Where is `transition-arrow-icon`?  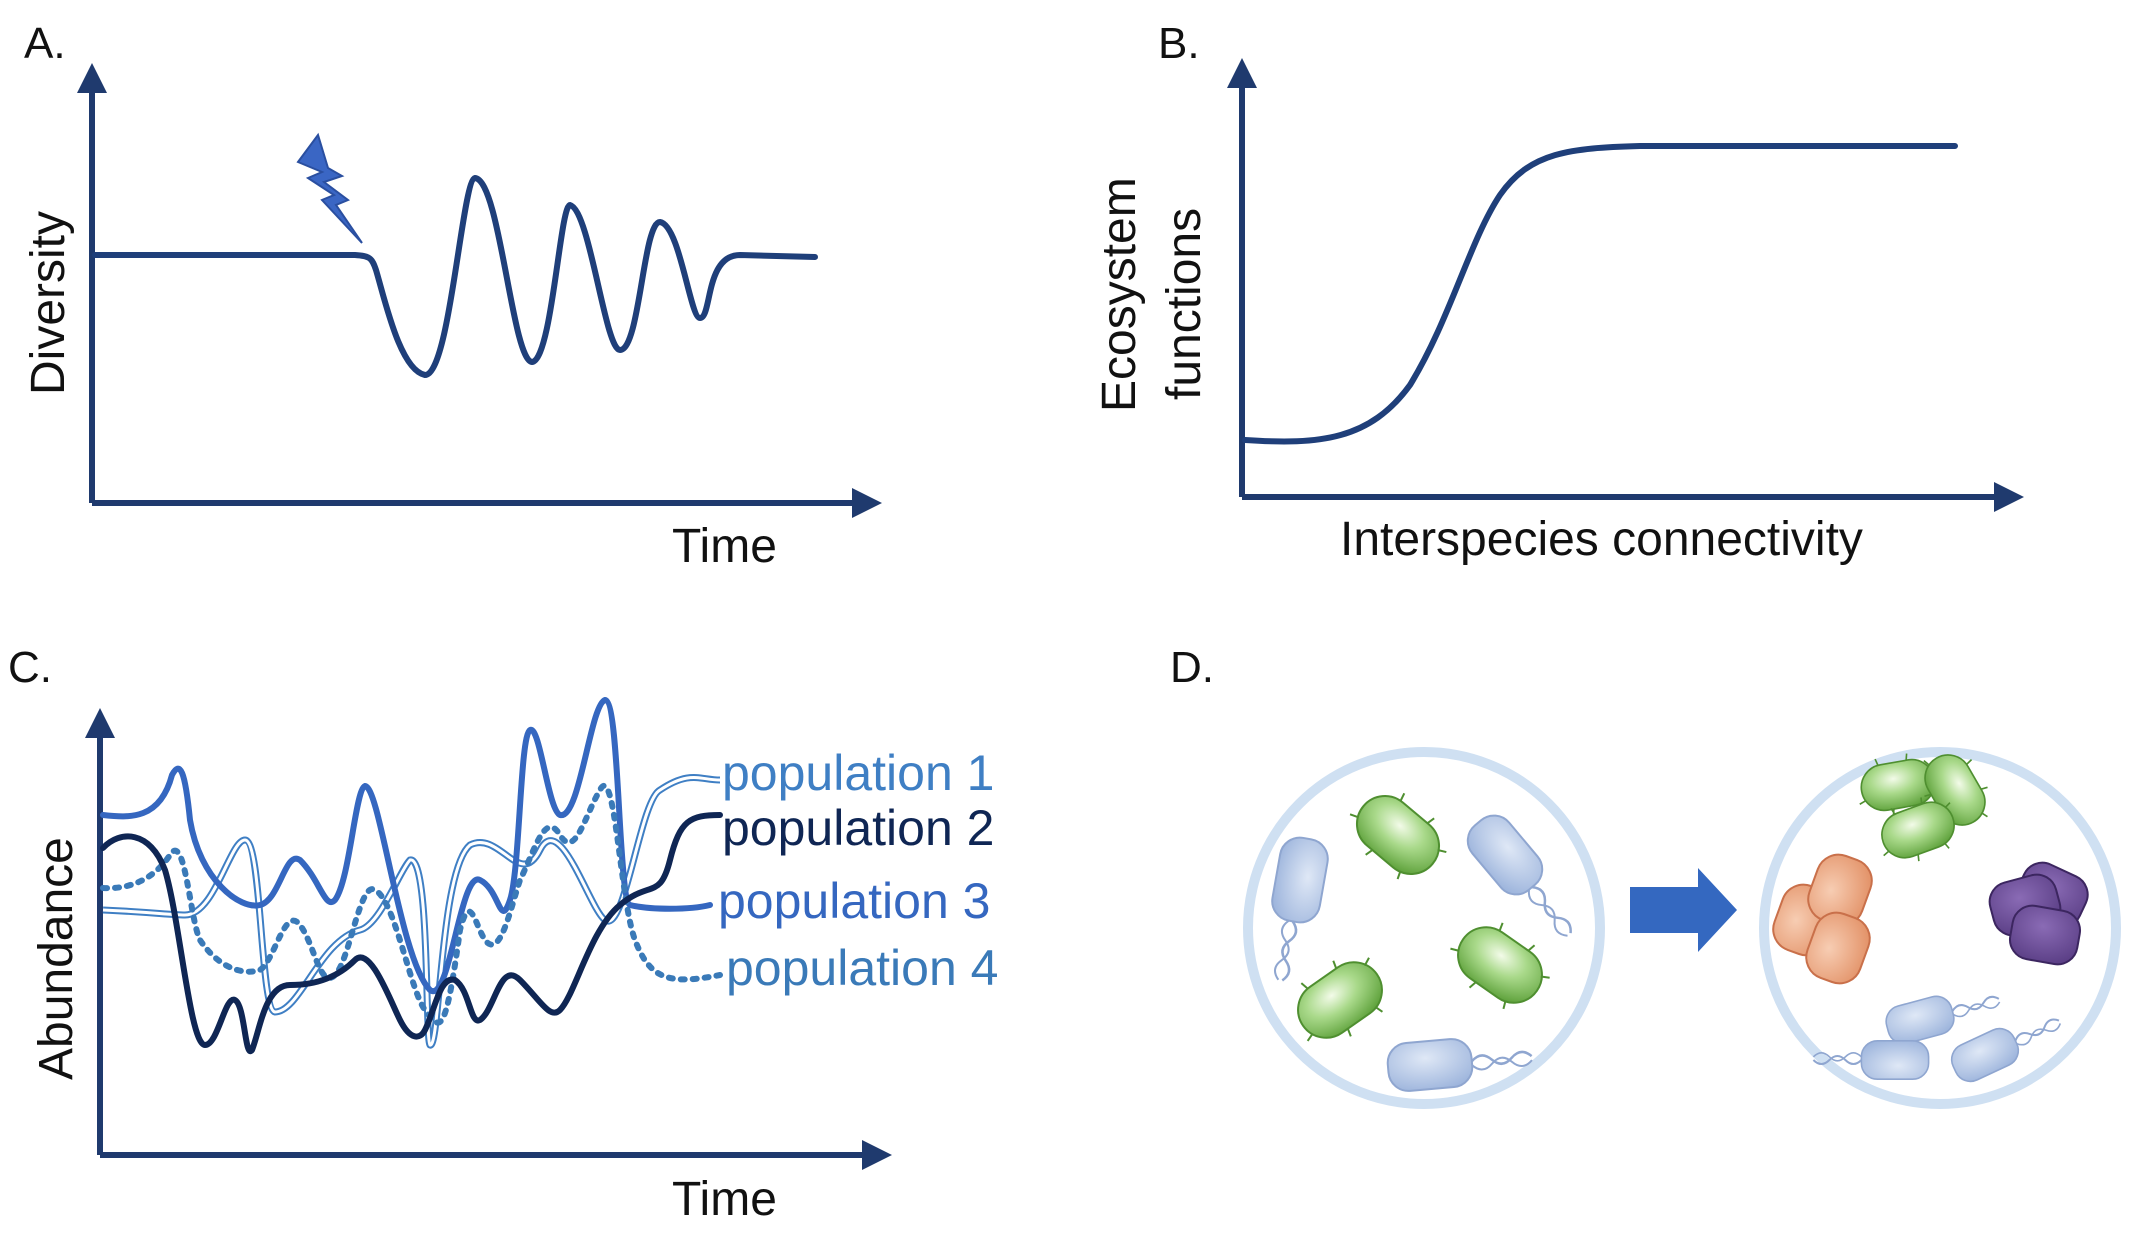 transition-arrow-icon is located at coordinates (1683, 910).